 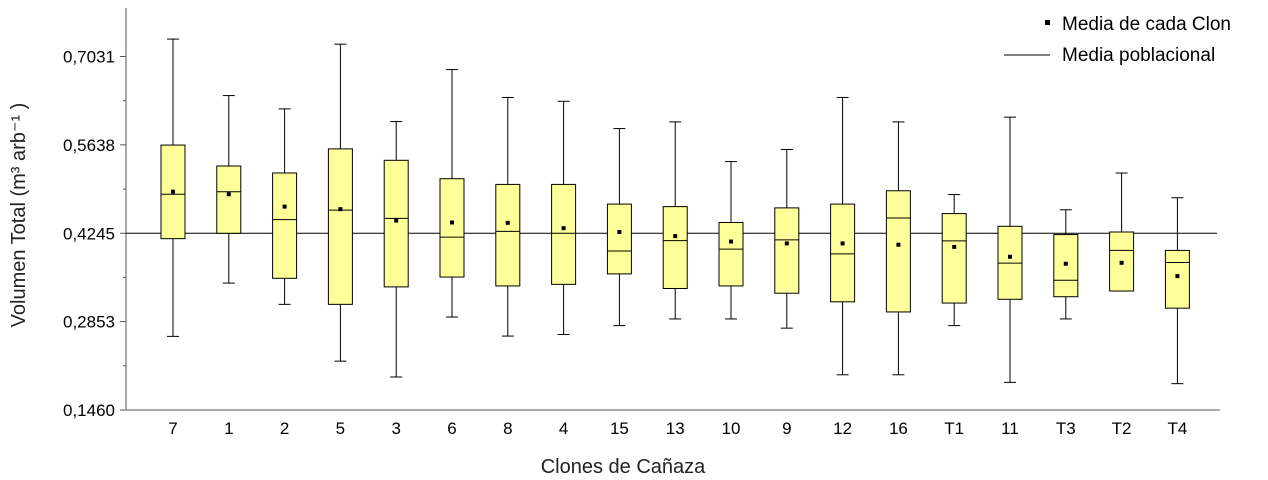 What do you see at coordinates (1066, 428) in the screenshot?
I see `x-tick-label: T3` at bounding box center [1066, 428].